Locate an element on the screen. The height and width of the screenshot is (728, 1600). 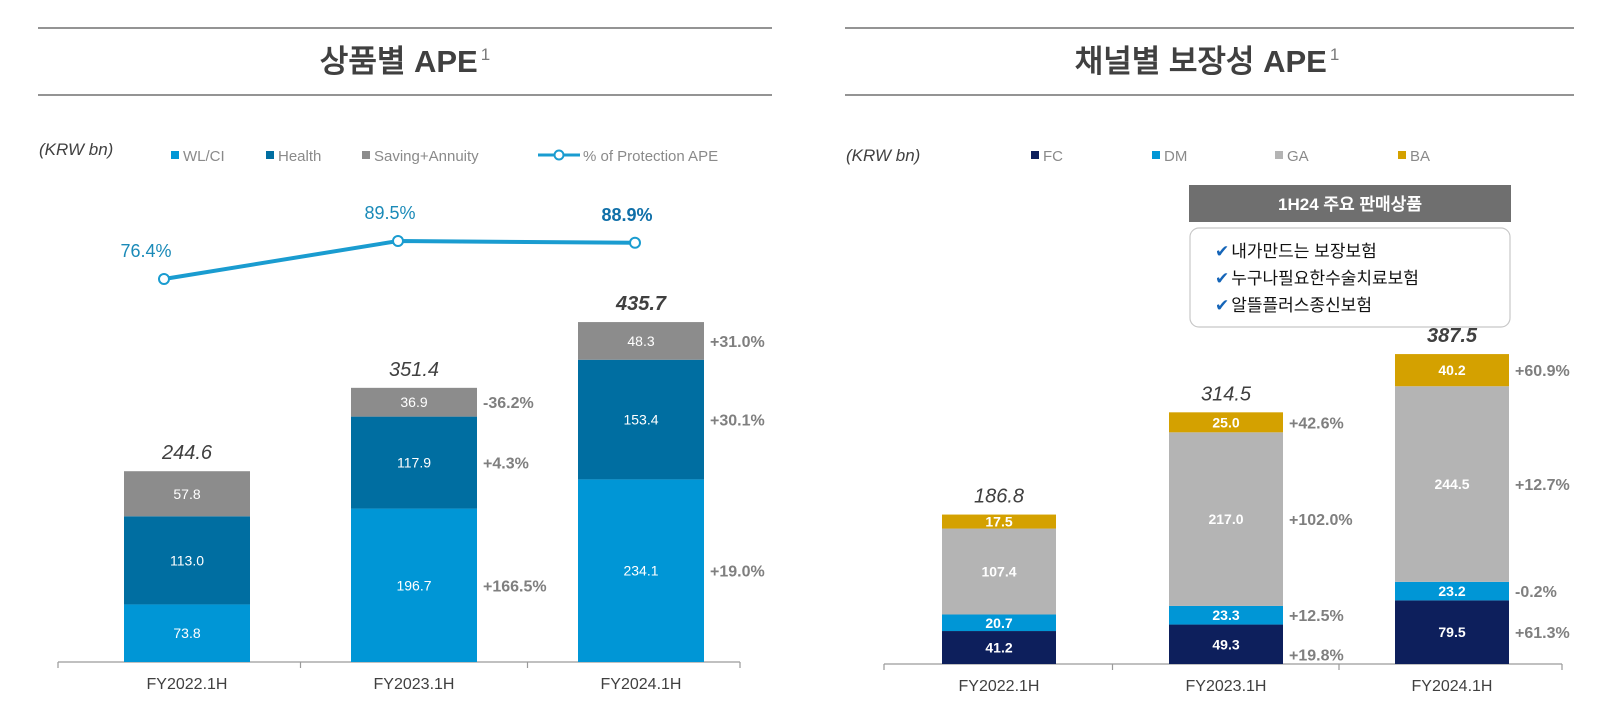
bar-value-label: 57.8 is located at coordinates (186, 494).